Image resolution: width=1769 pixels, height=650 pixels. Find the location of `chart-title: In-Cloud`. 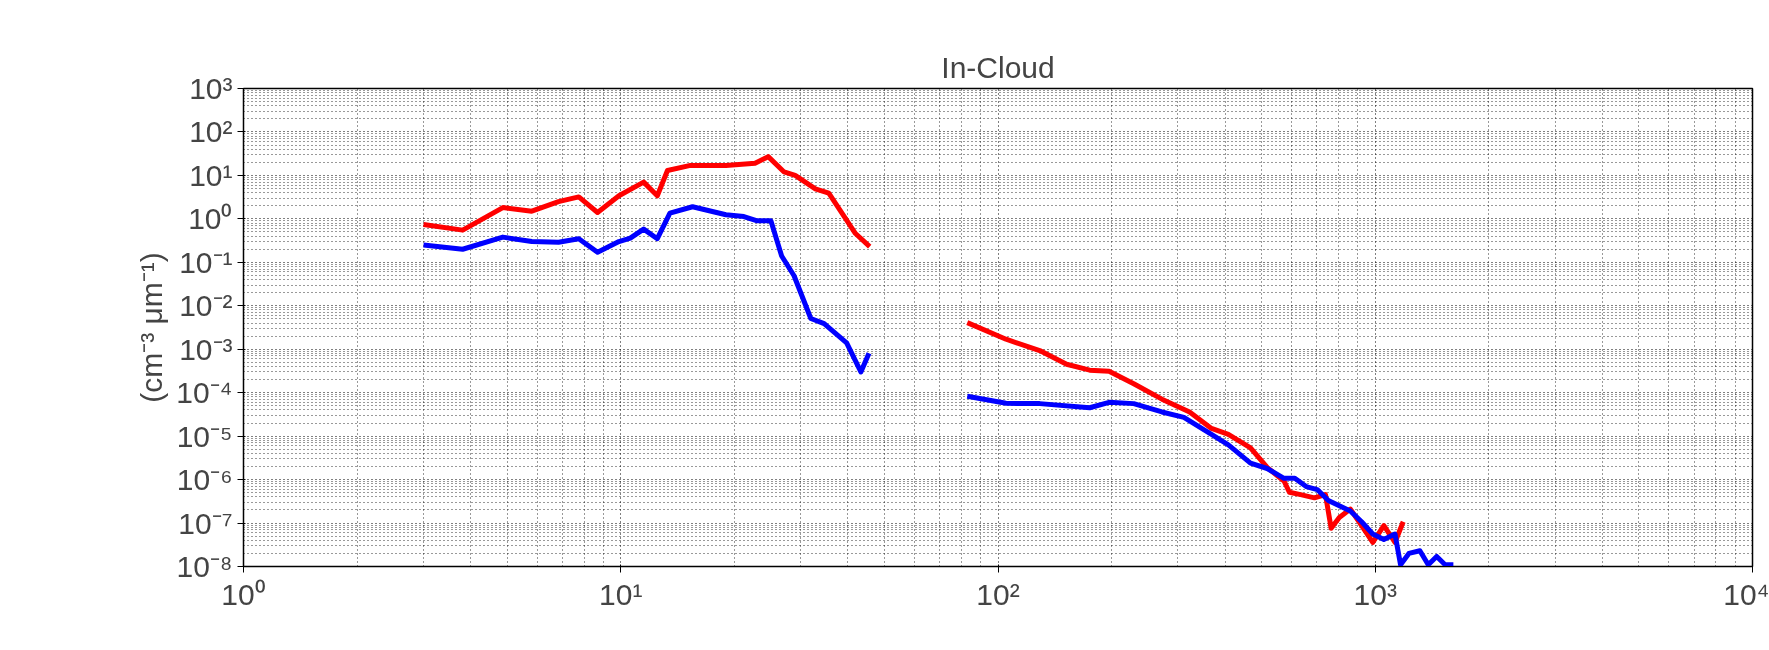

chart-title: In-Cloud is located at coordinates (998, 67).